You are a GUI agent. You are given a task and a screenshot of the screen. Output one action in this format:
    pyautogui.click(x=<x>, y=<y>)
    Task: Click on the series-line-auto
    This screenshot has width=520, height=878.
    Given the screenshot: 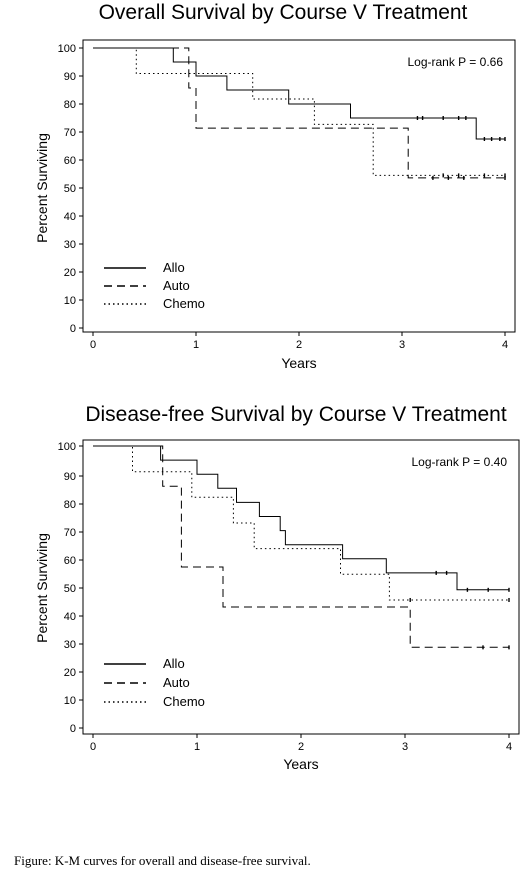 What is the action you would take?
    pyautogui.click(x=299, y=113)
    